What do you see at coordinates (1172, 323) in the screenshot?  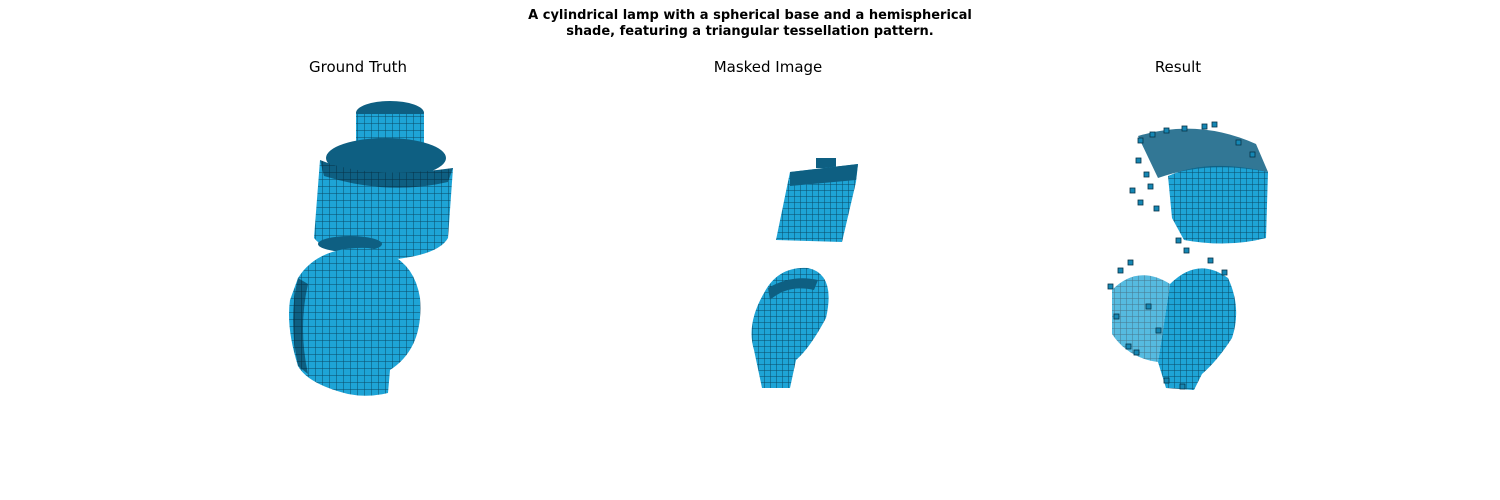 I see `result-base-shape` at bounding box center [1172, 323].